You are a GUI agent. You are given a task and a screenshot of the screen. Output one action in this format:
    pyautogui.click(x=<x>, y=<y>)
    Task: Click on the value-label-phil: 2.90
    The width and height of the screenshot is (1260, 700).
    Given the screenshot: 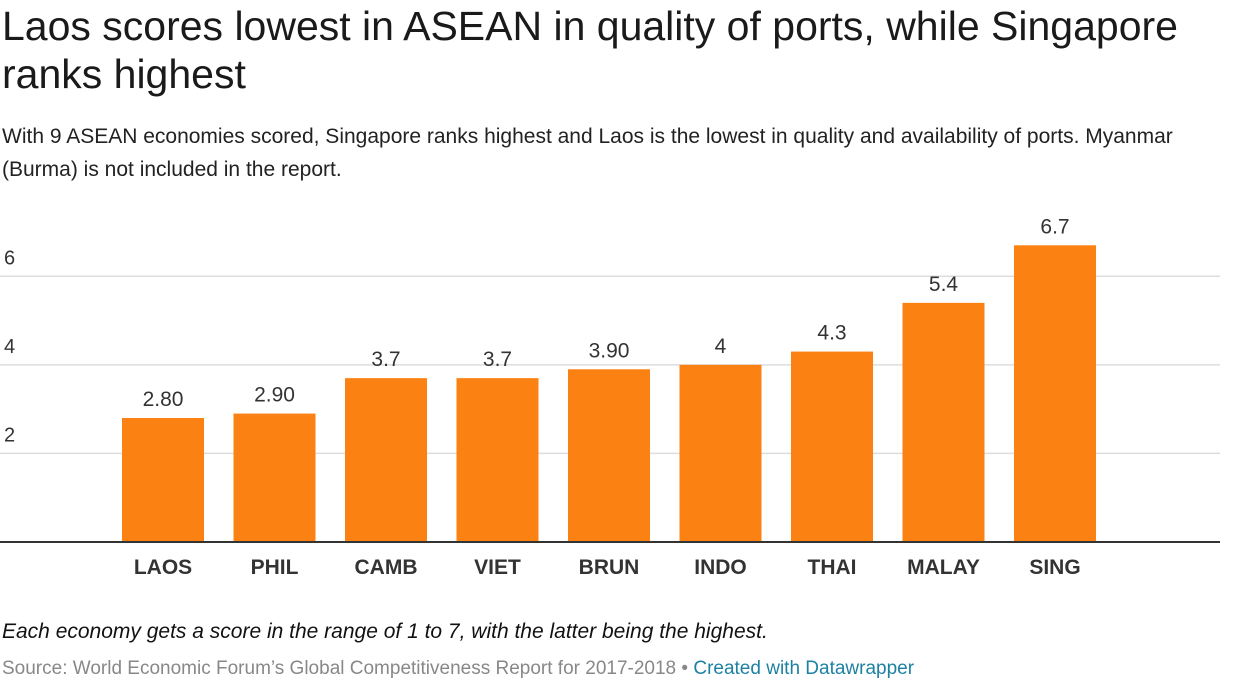 What is the action you would take?
    pyautogui.click(x=274, y=395)
    